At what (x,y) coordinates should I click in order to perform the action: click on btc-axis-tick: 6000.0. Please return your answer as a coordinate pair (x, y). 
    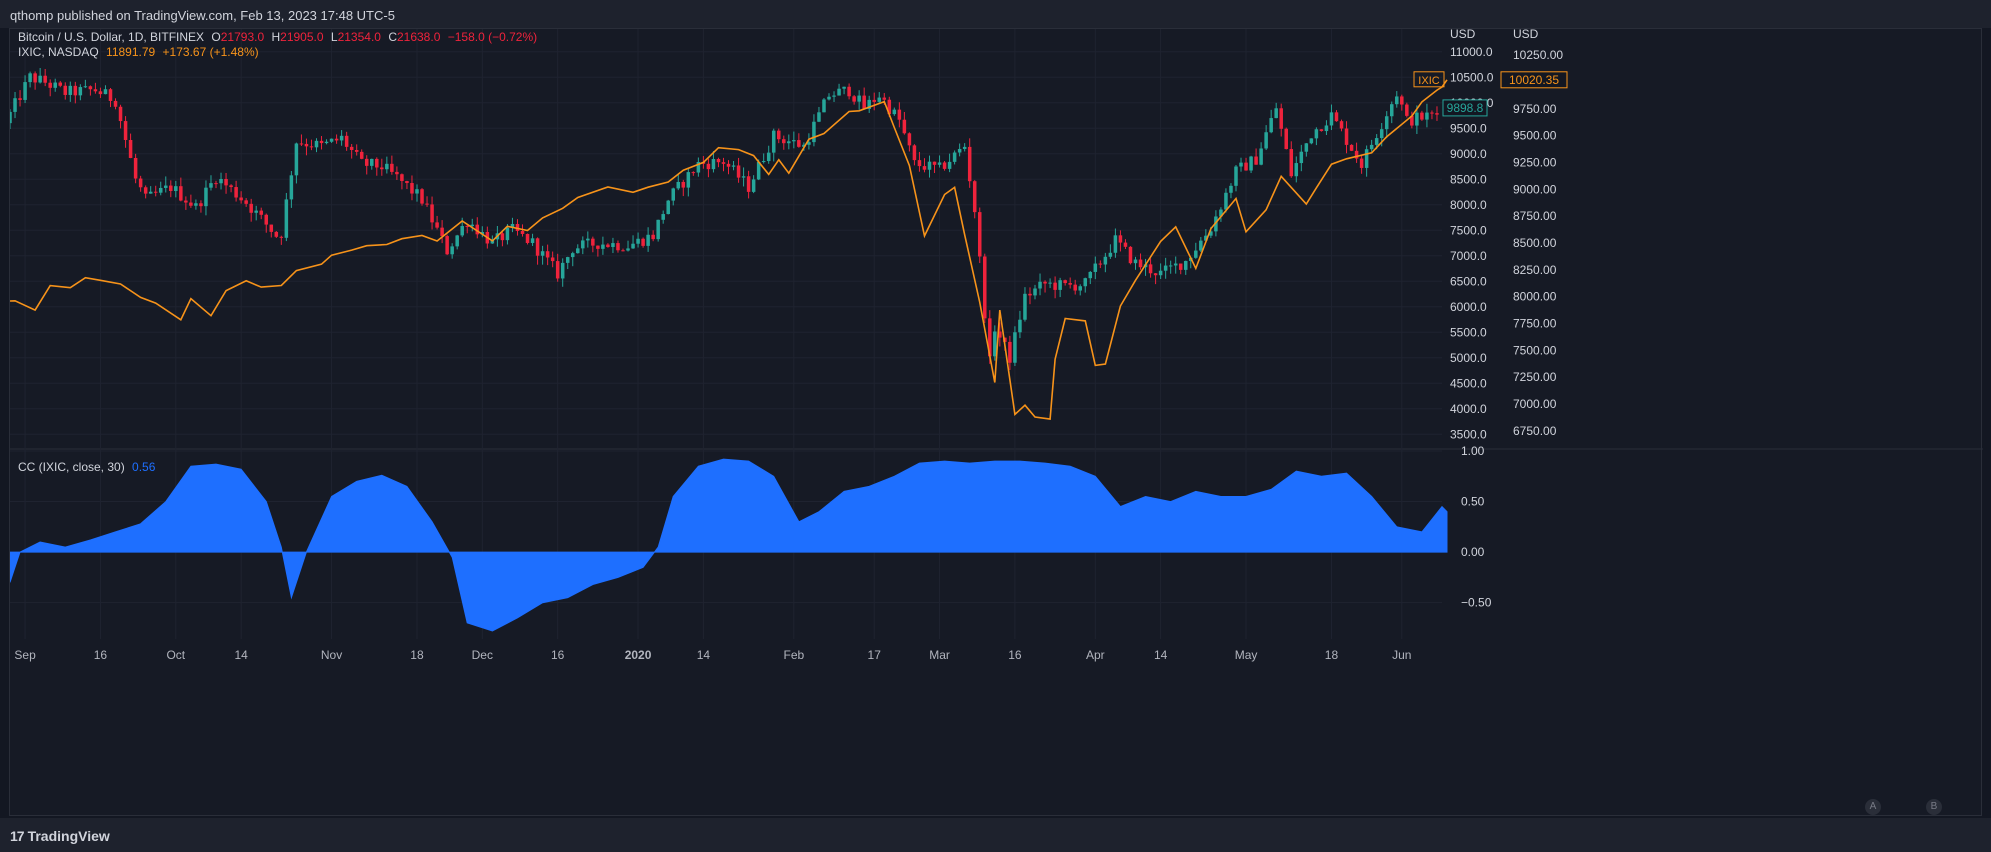
    Looking at the image, I should click on (1468, 307).